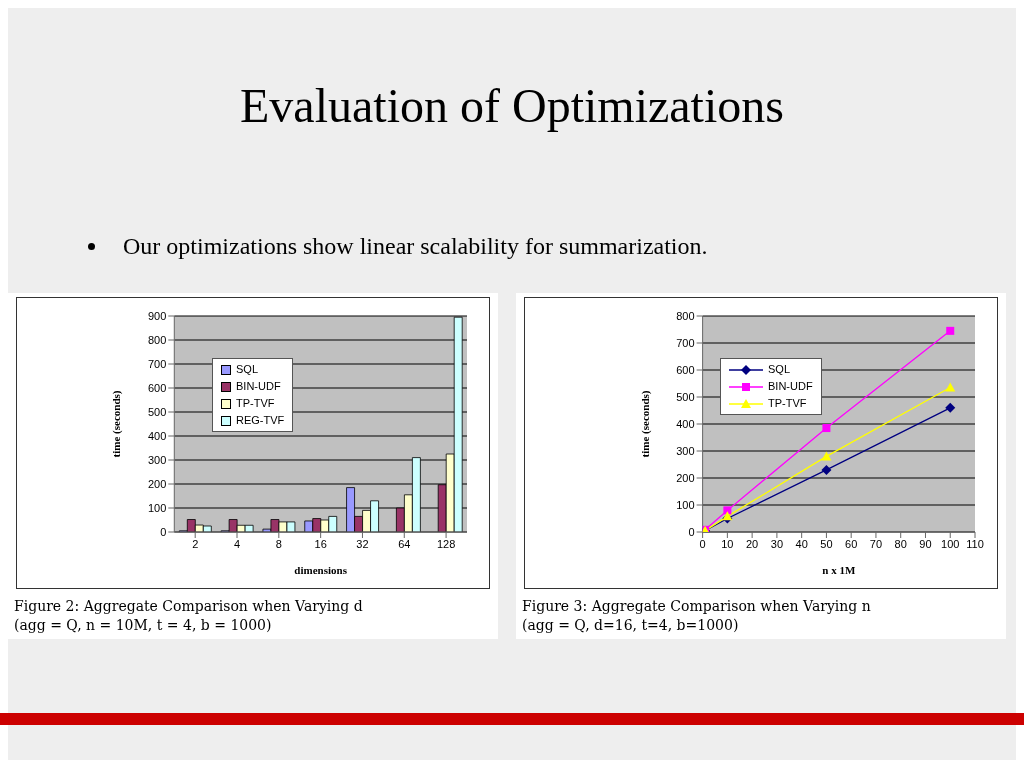 Image resolution: width=1024 pixels, height=768 pixels. Describe the element at coordinates (975, 543) in the screenshot. I see `x-tick-label: 110` at that location.